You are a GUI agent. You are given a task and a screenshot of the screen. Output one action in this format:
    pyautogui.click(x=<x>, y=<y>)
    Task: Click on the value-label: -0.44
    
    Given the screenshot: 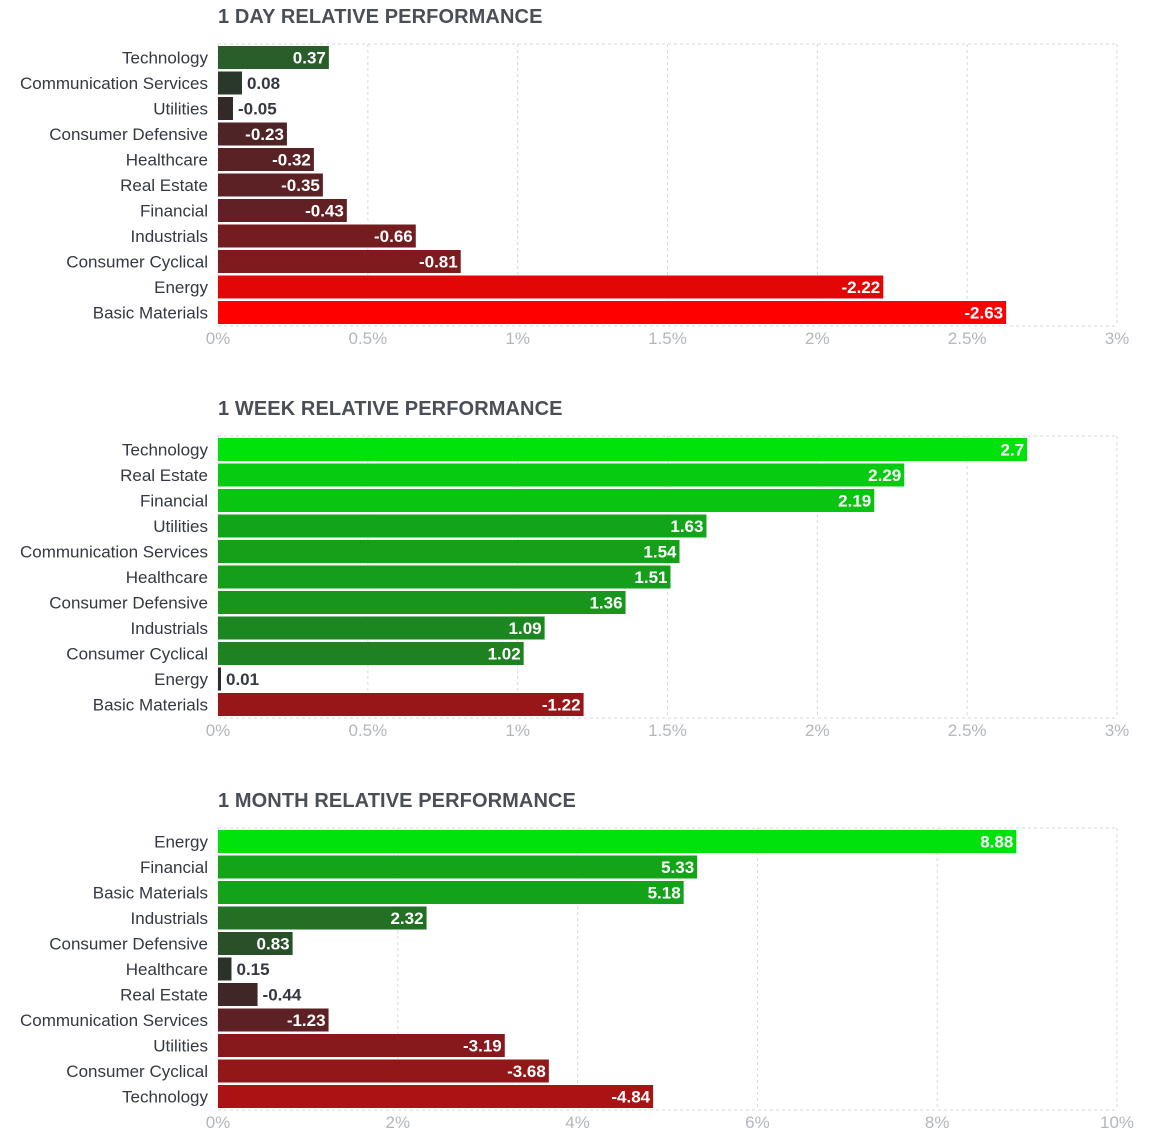 What is the action you would take?
    pyautogui.click(x=282, y=995)
    